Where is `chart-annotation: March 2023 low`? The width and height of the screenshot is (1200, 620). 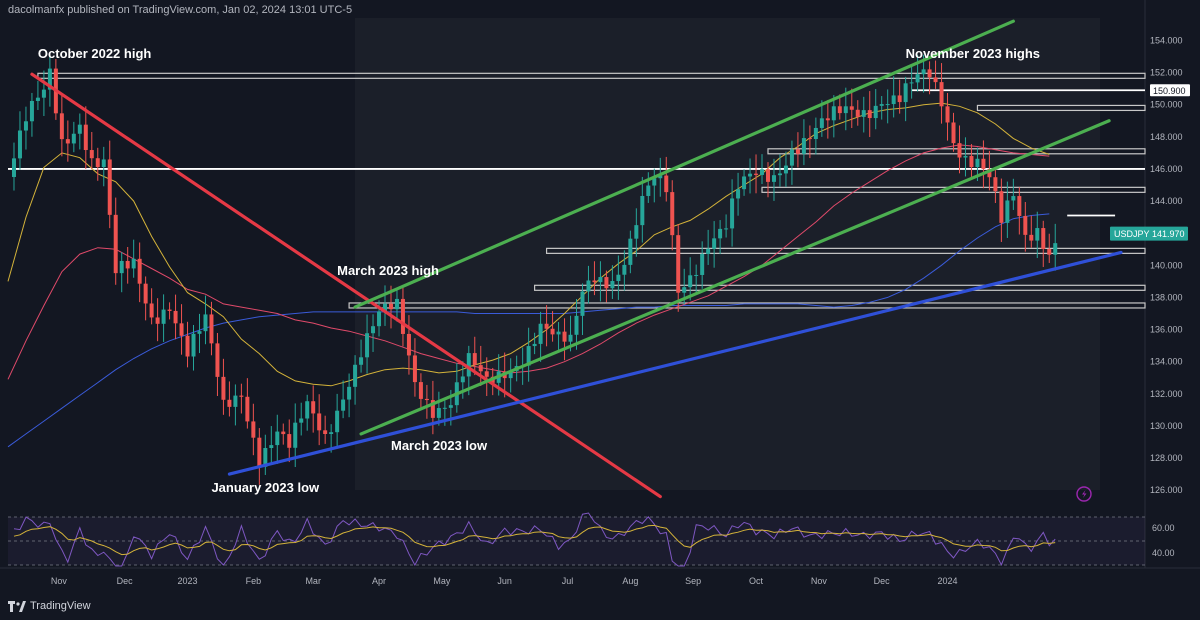
chart-annotation: March 2023 low is located at coordinates (439, 445).